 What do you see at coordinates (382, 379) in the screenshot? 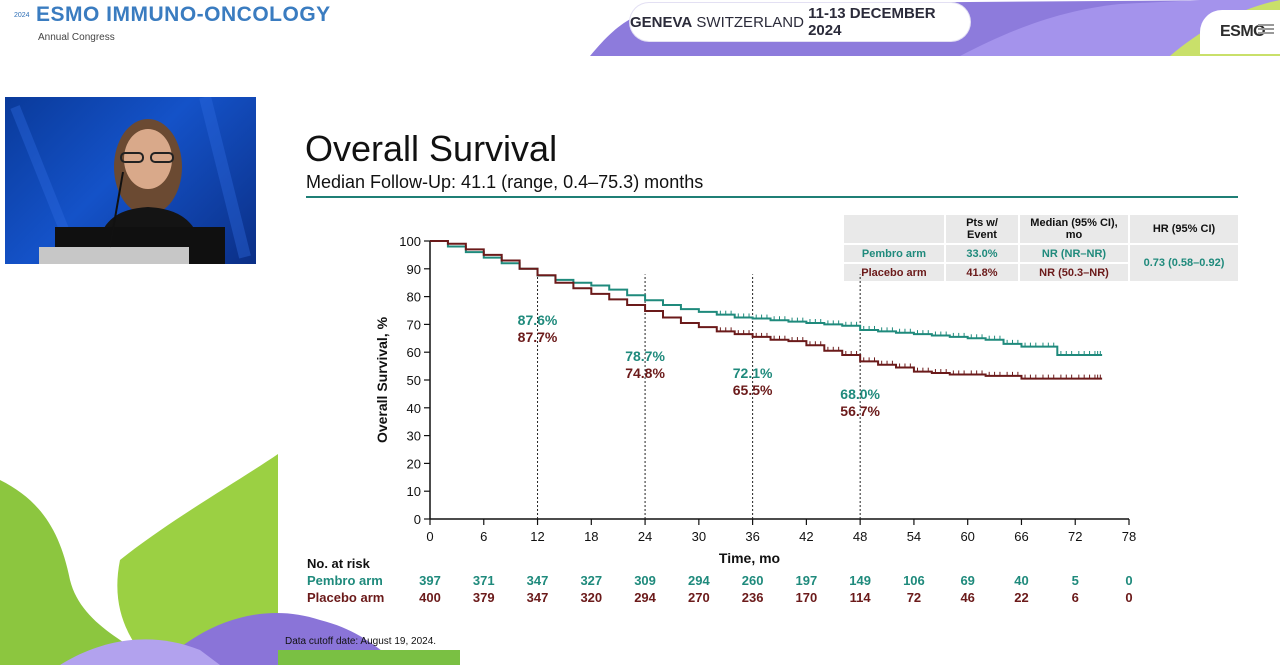
I see `y-axis-title: Overall Survival, %` at bounding box center [382, 379].